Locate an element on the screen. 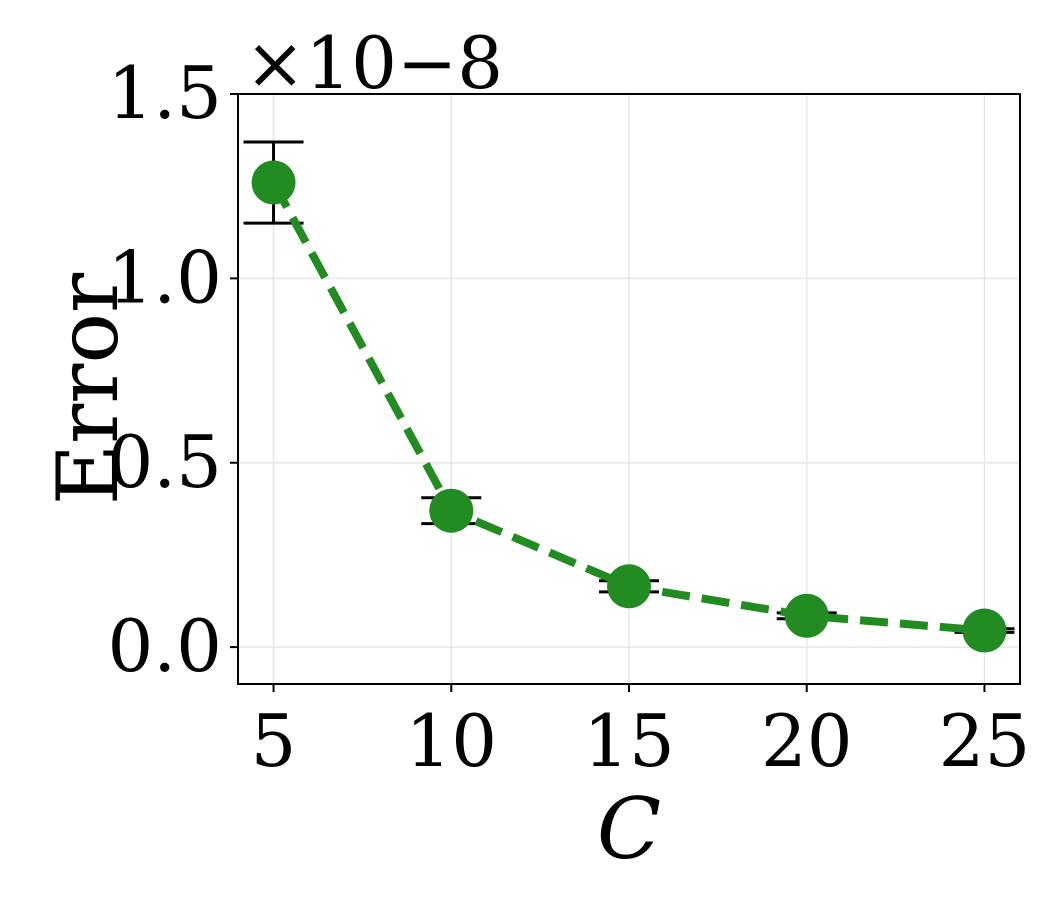 This screenshot has width=1047, height=898. x-tick-label: 15 is located at coordinates (629, 741).